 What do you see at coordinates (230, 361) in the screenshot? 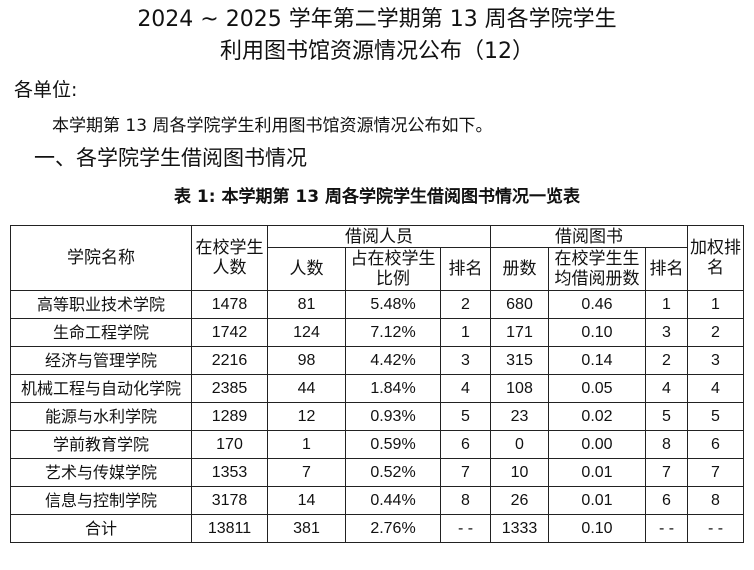
I see `cell-students: 2216` at bounding box center [230, 361].